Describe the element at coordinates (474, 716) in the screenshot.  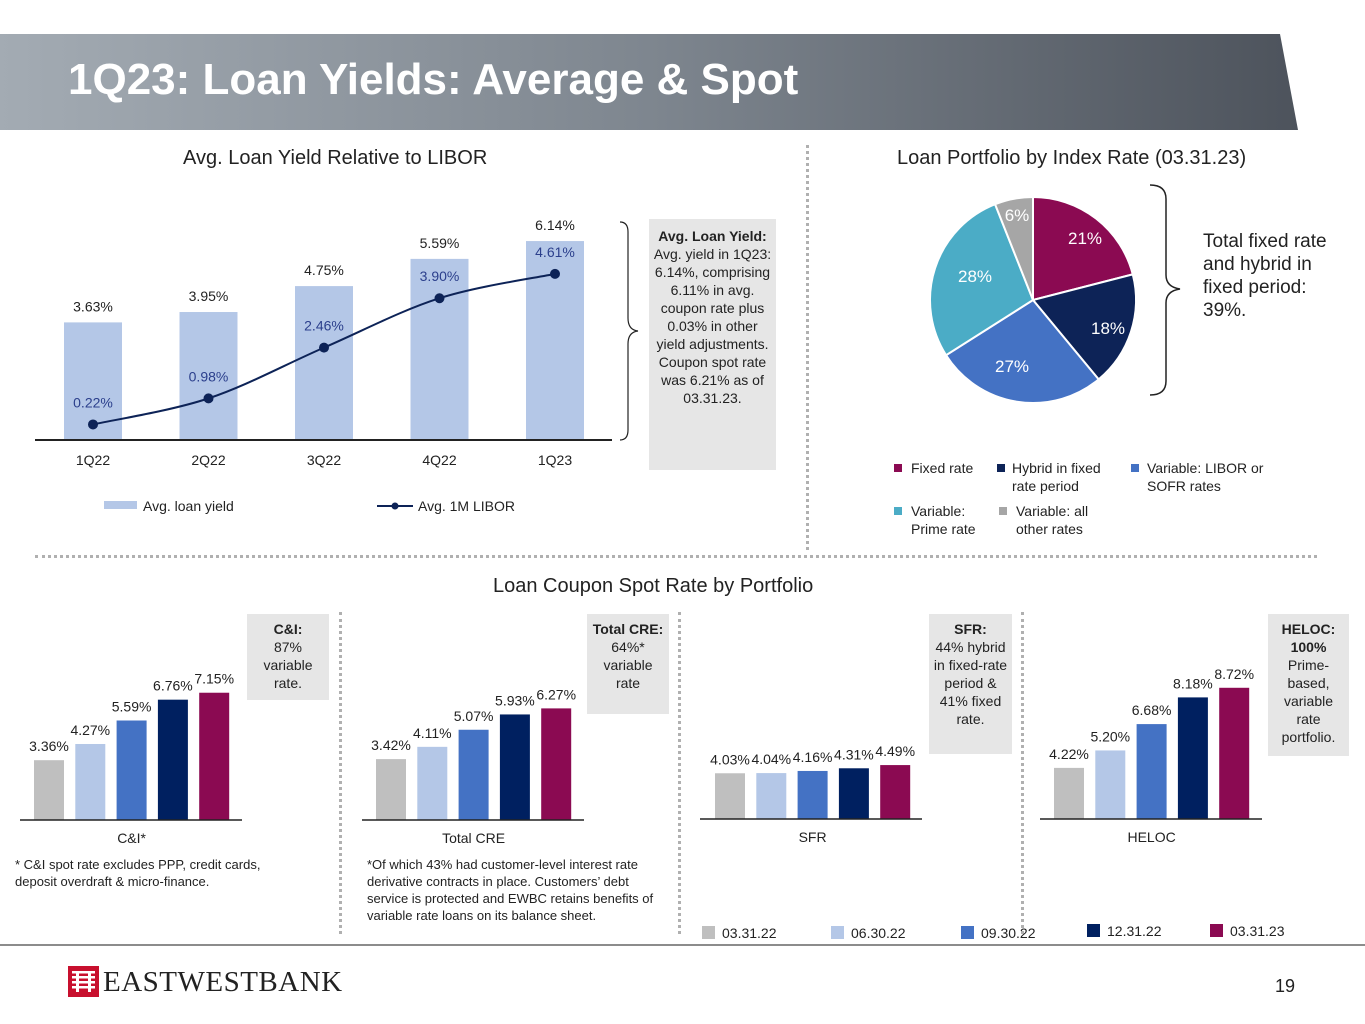
I see `spot-bar-label-1-2: 5.07%` at that location.